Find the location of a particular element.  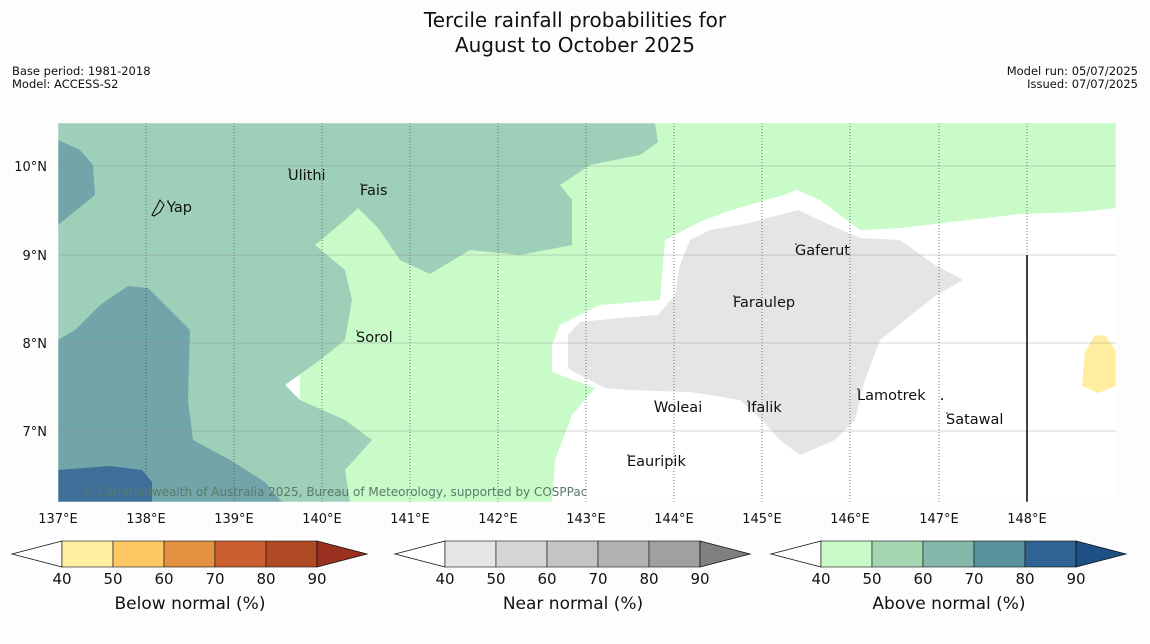

latitude-tick-label: 9°N is located at coordinates (35, 256).